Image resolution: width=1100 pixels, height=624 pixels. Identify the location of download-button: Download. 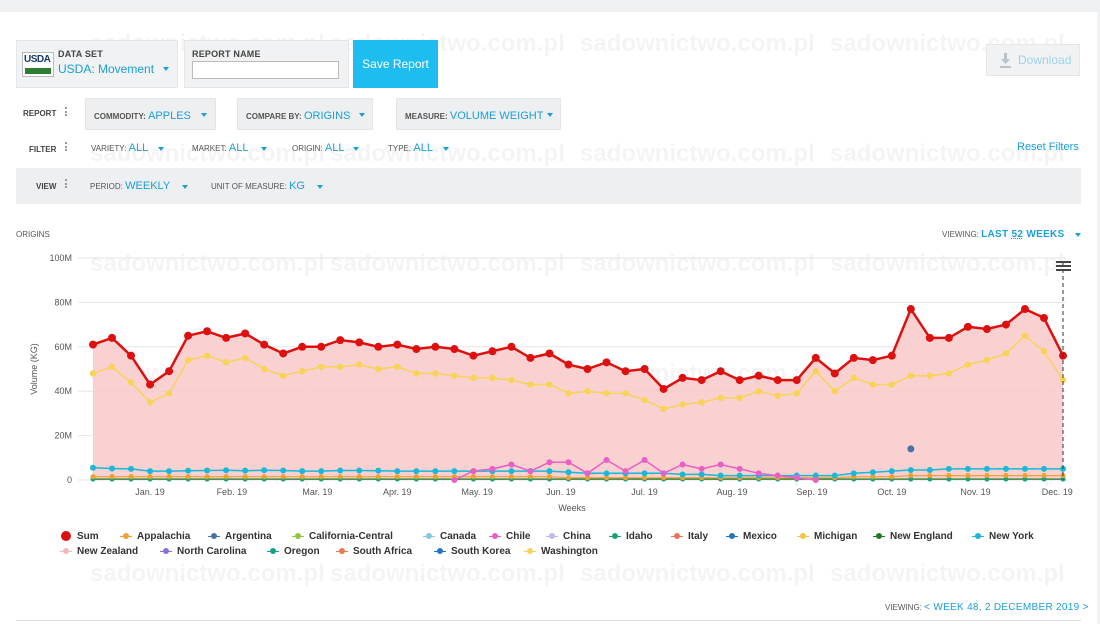
(1033, 60).